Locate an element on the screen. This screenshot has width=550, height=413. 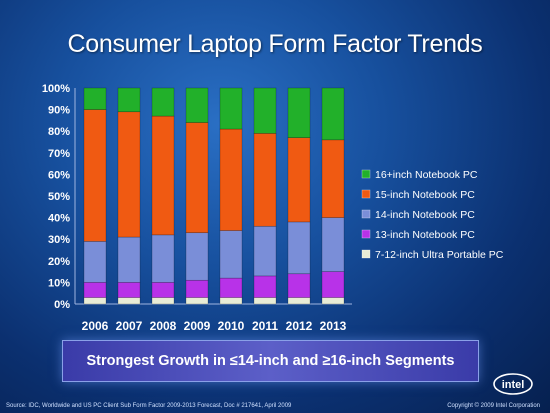
y-tick-label: 10% is located at coordinates (59, 283).